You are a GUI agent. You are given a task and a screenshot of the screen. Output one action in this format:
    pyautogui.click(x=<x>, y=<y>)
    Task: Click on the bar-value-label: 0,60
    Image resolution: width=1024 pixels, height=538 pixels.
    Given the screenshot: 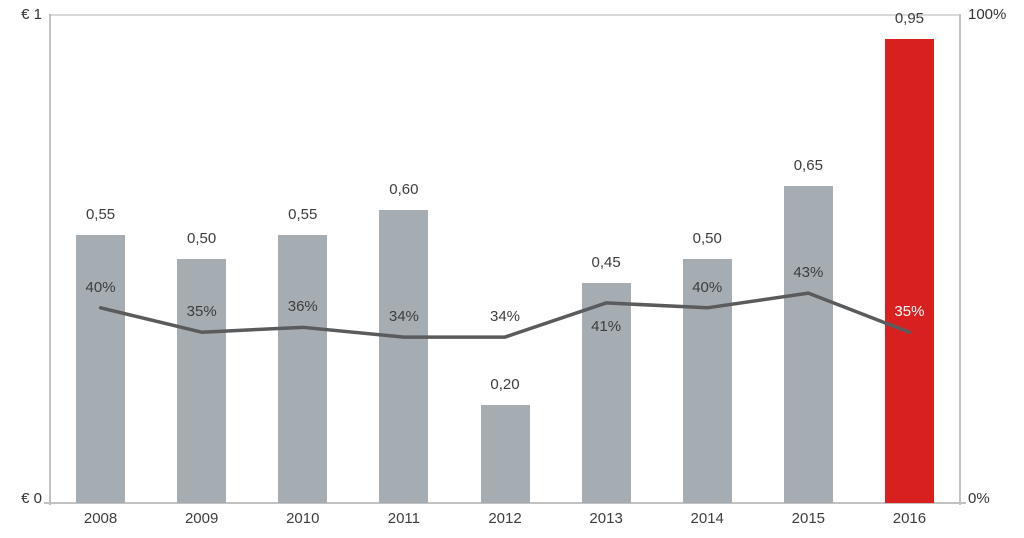 What is the action you would take?
    pyautogui.click(x=404, y=190)
    